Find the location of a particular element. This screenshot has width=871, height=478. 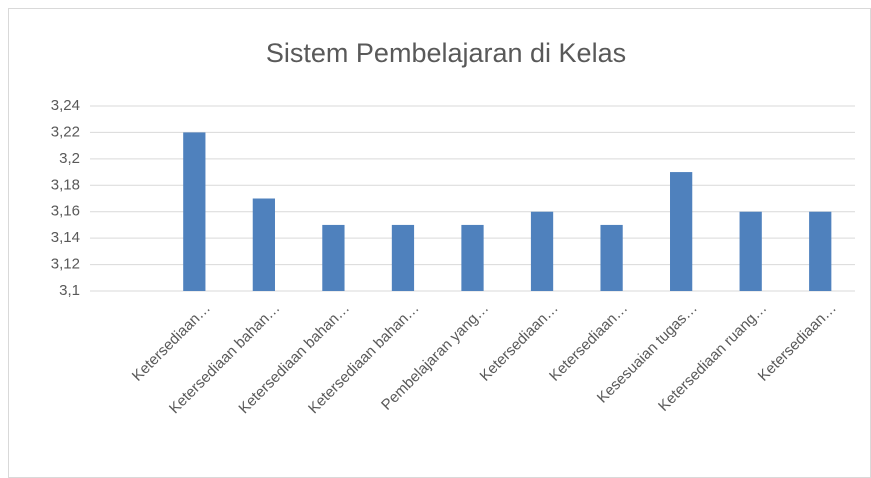

y-tick-label: 3,18 is located at coordinates (65, 184).